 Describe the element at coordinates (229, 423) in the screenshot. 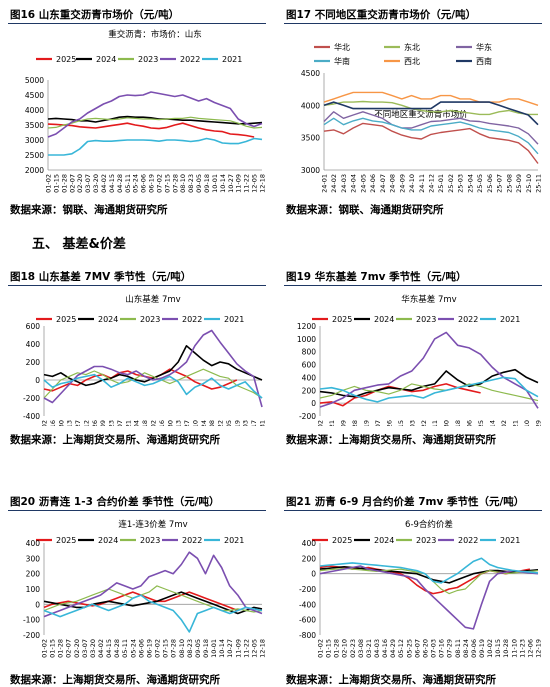

I see `x-tick-label: 11-05` at that location.